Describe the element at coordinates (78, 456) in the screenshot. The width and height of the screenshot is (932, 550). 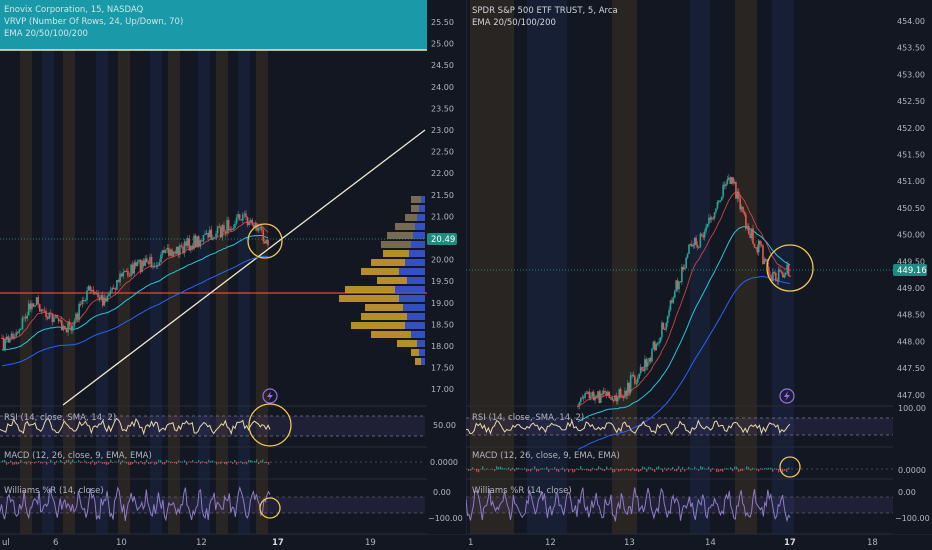
I see `macd-label-left: MACD (12, 26, close, 9, EMA, EMA)` at that location.